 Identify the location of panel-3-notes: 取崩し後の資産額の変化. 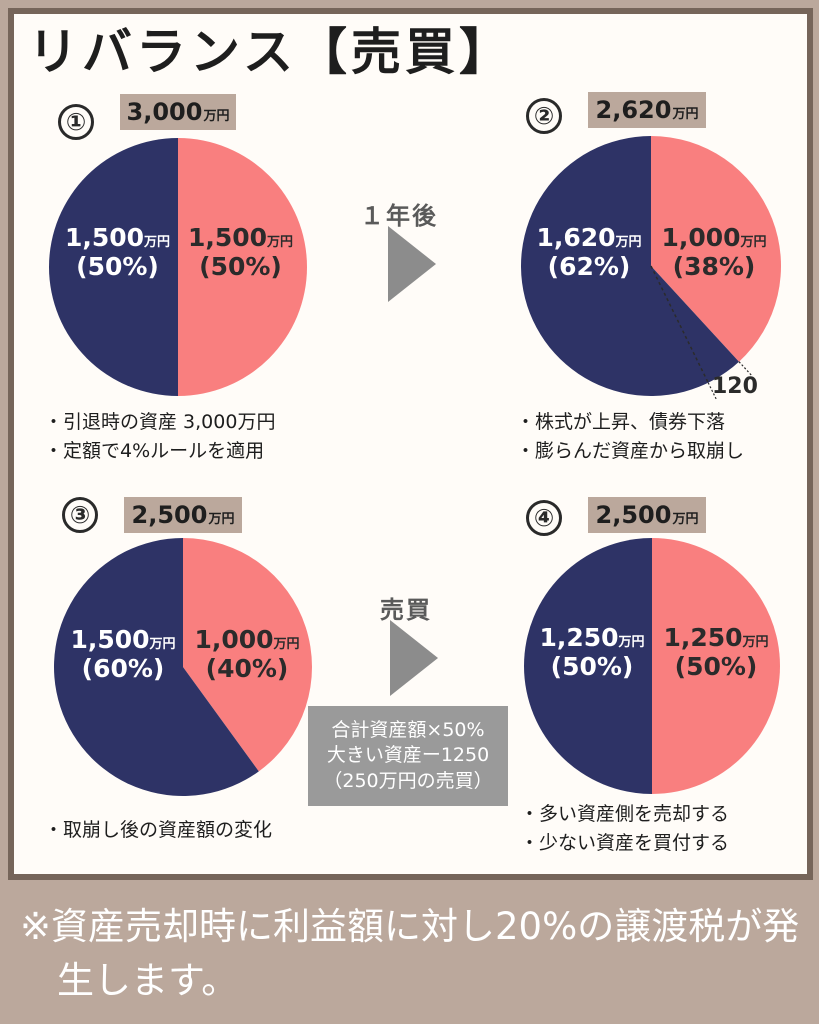
(158, 830).